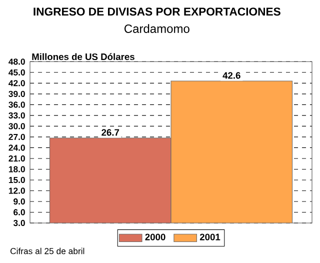  I want to click on y-tick-label: 15.0, so click(16, 180).